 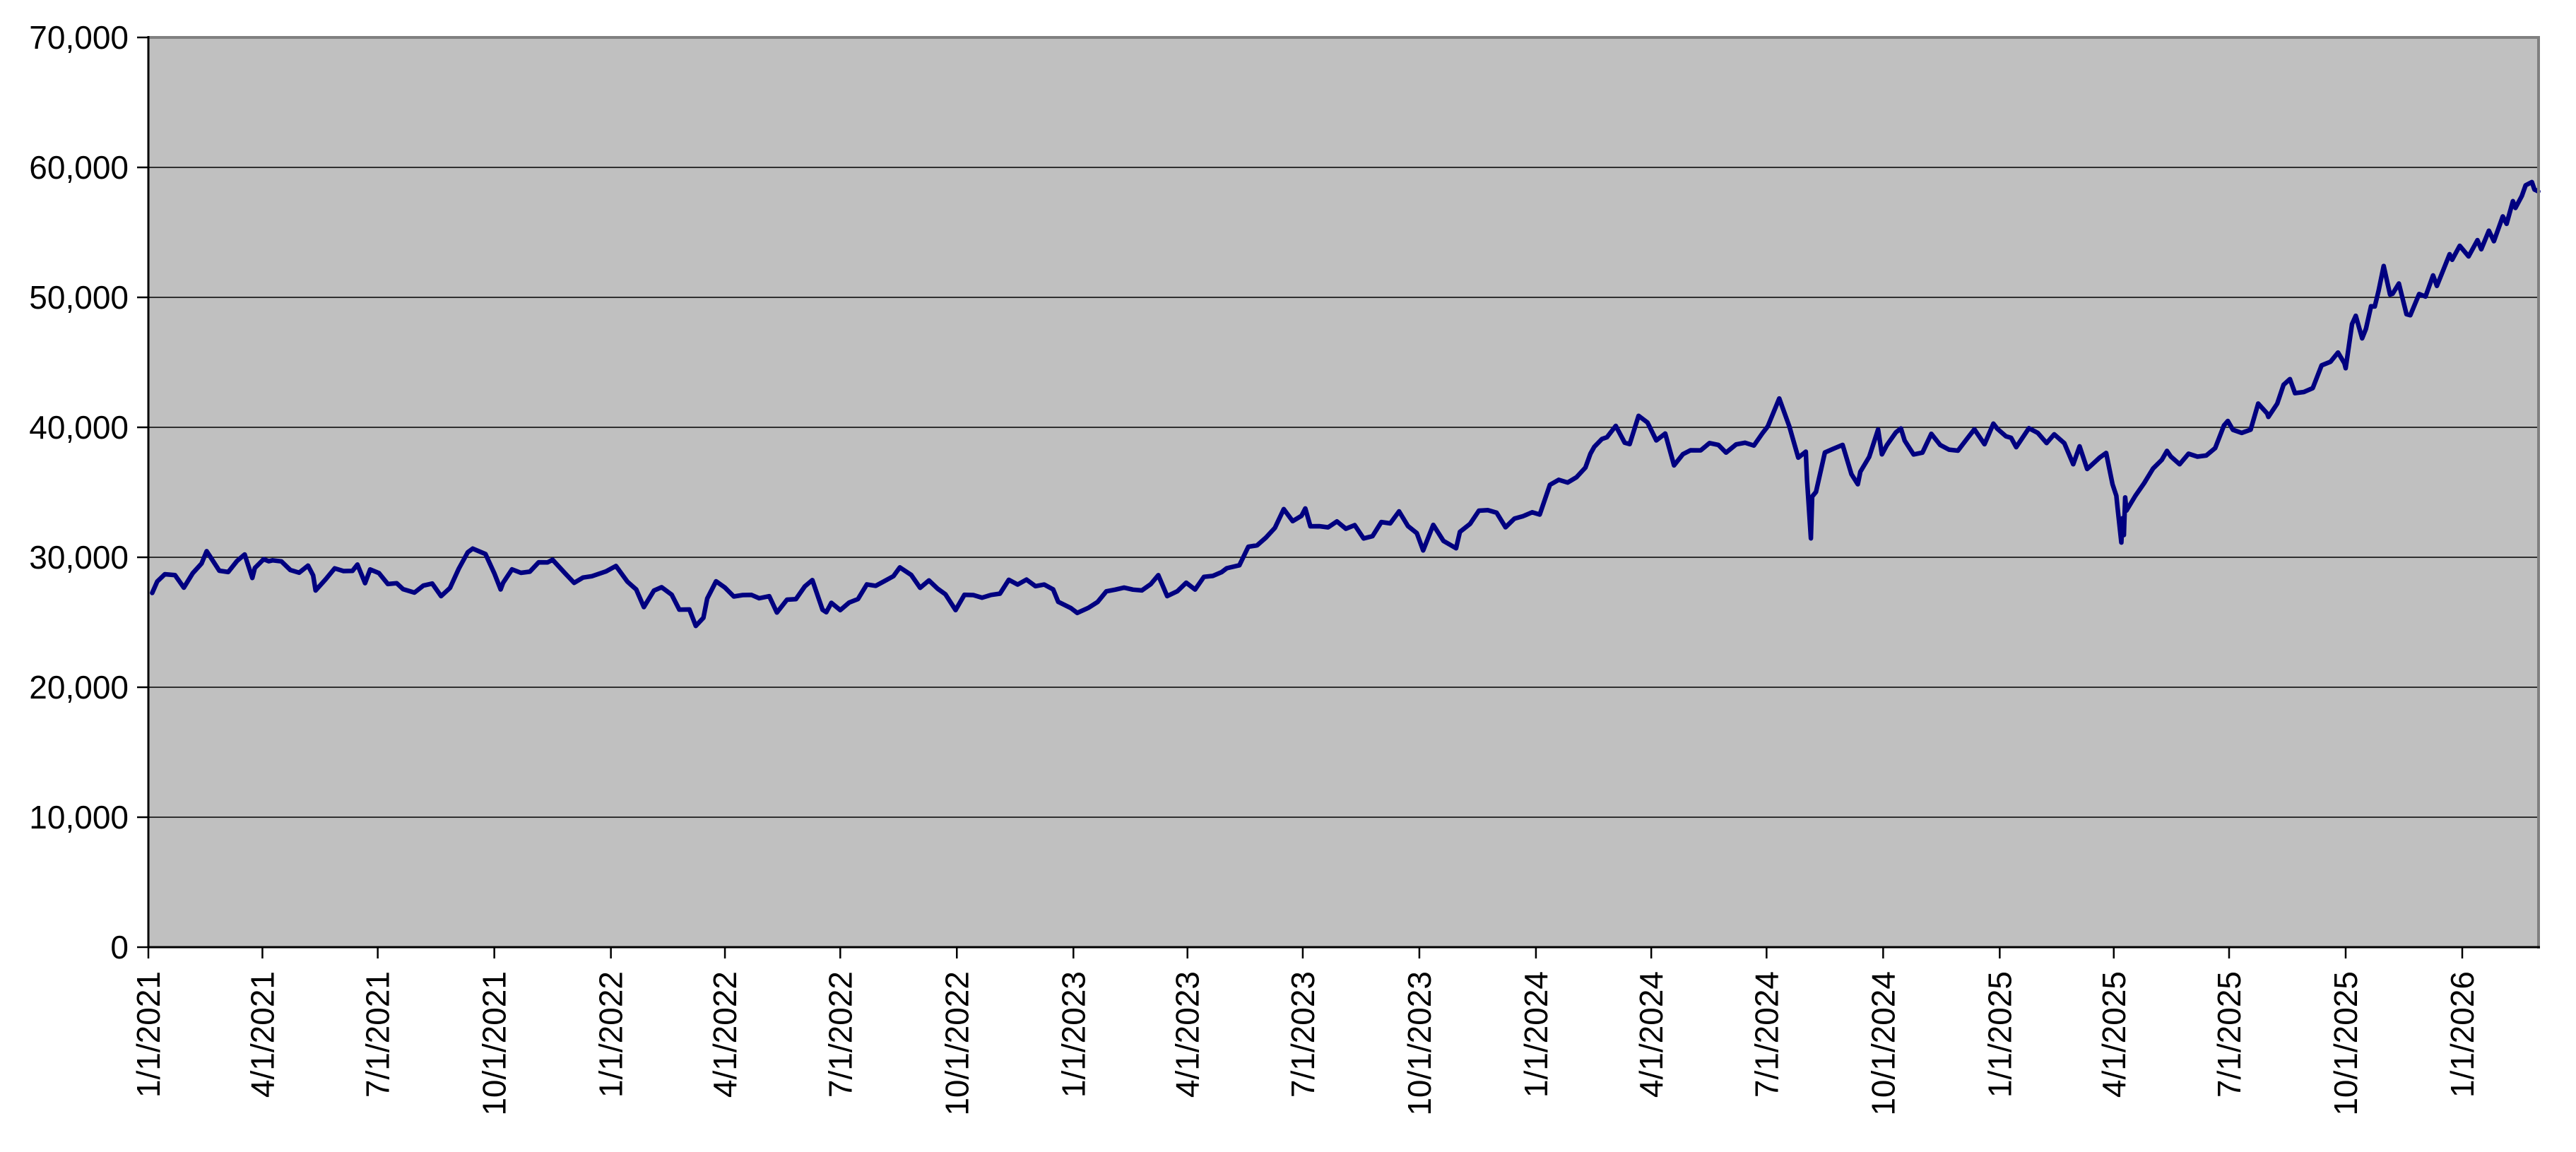 What do you see at coordinates (611, 1035) in the screenshot?
I see `x-tick-label: 1/1/2022` at bounding box center [611, 1035].